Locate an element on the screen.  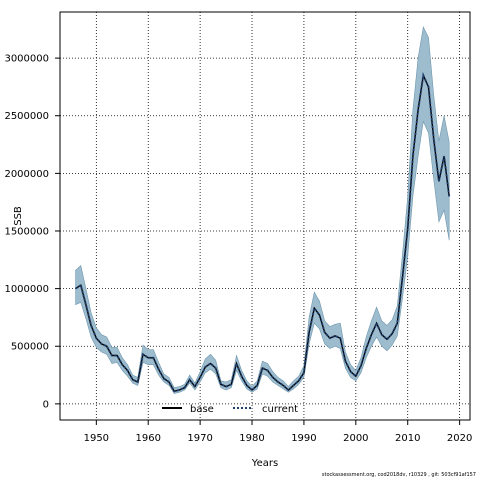
y-tick-label: 1000000 is located at coordinates (26, 289).